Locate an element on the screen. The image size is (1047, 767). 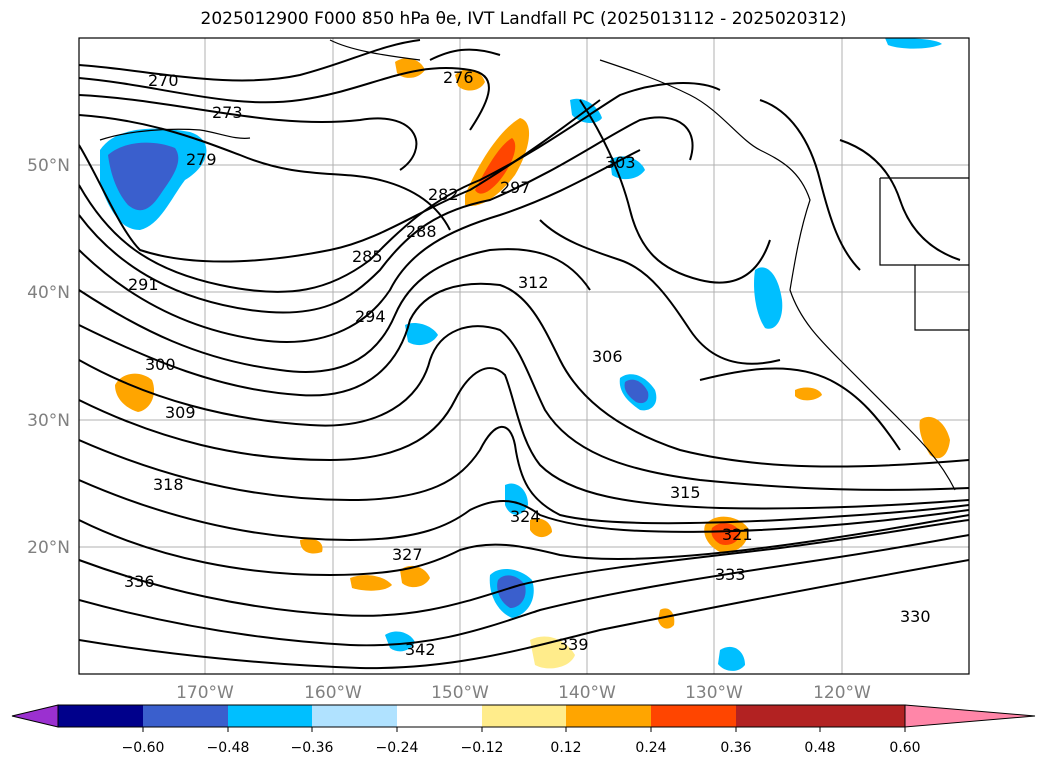
contour-label-303: 303 is located at coordinates (620, 162).